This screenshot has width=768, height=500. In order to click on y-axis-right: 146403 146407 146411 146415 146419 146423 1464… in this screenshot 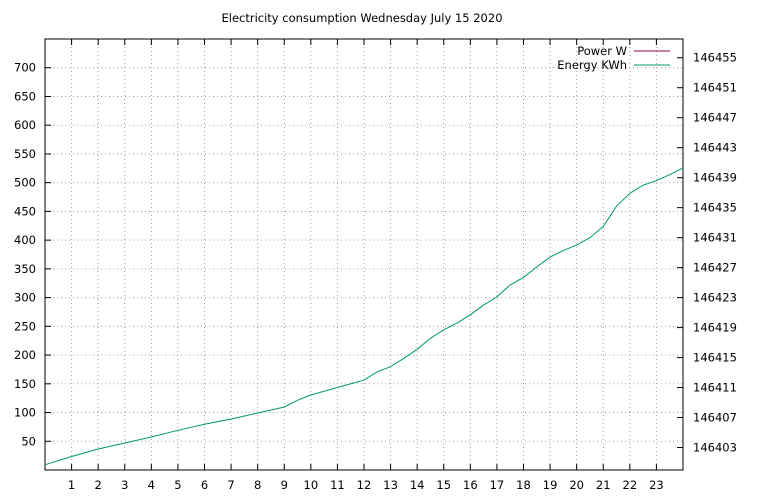, I will do `click(707, 253)`.